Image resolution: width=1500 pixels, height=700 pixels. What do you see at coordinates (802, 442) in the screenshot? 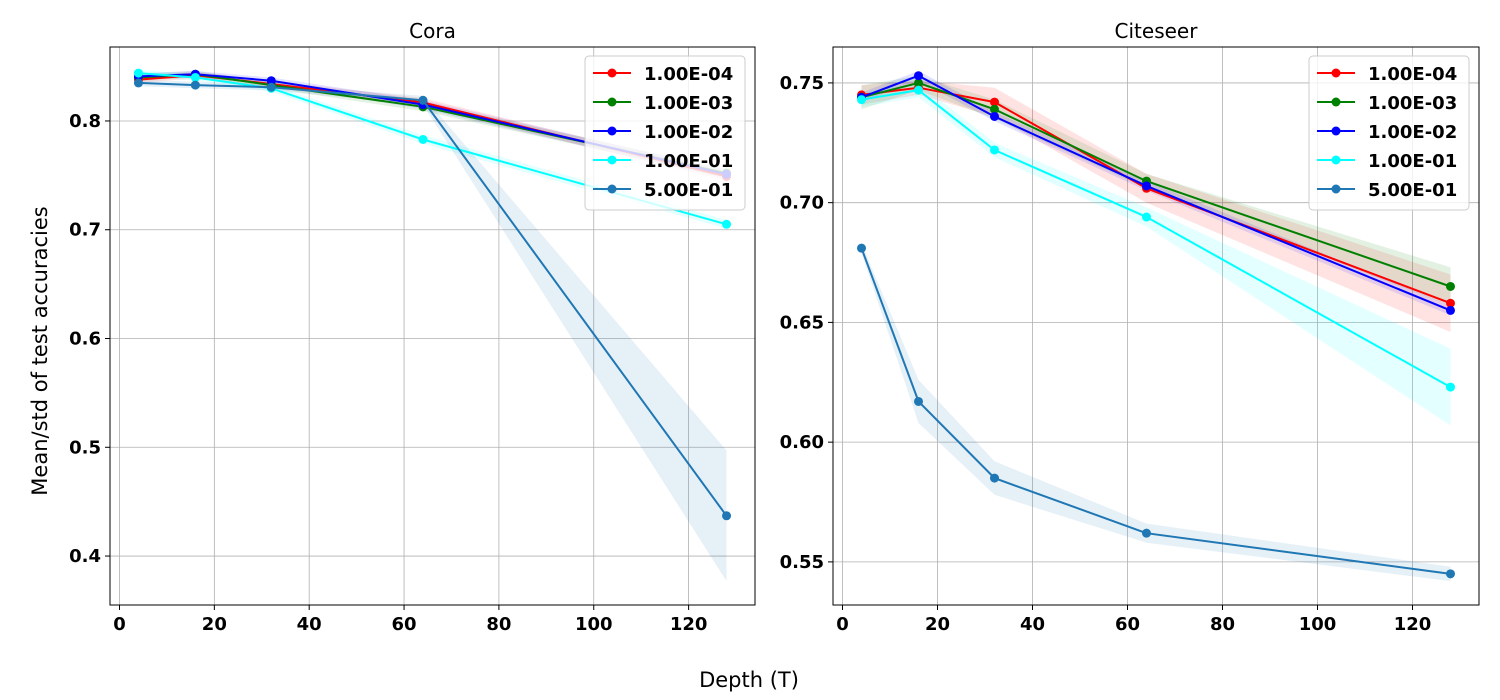
I see `y-tick-label: 0.60` at bounding box center [802, 442].